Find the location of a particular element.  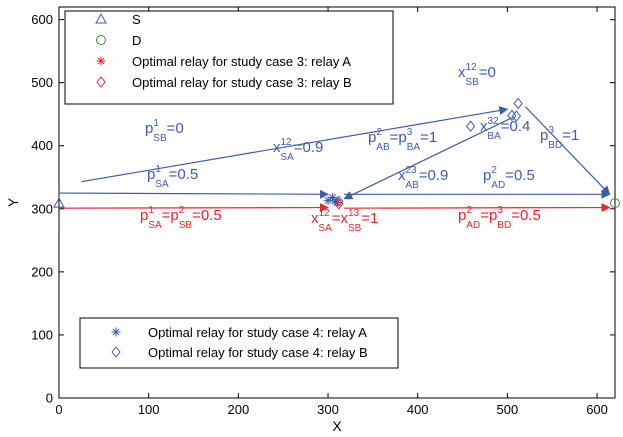

annotation-label: x32 BA=0.4 is located at coordinates (505, 129).